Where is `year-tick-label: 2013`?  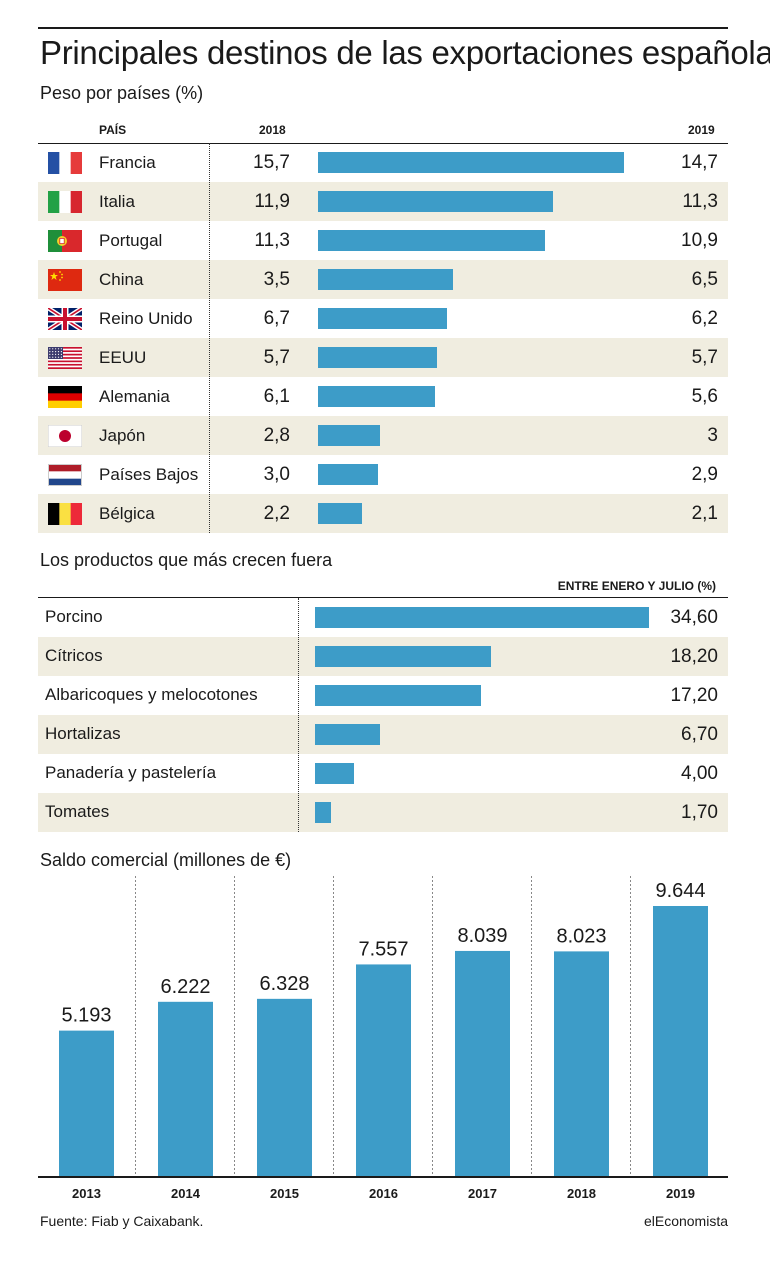 year-tick-label: 2013 is located at coordinates (86, 1193).